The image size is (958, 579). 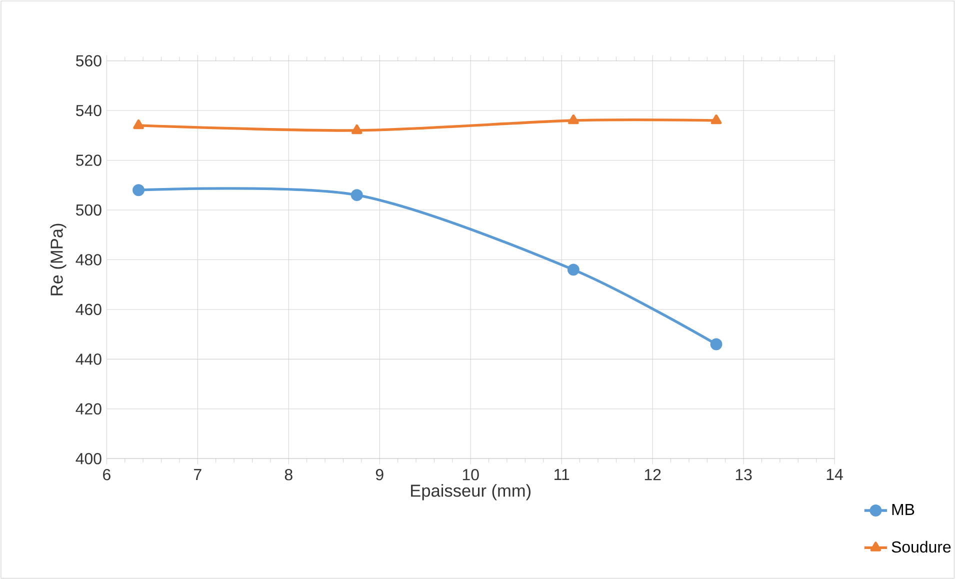 I want to click on legend-label: MB, so click(x=903, y=509).